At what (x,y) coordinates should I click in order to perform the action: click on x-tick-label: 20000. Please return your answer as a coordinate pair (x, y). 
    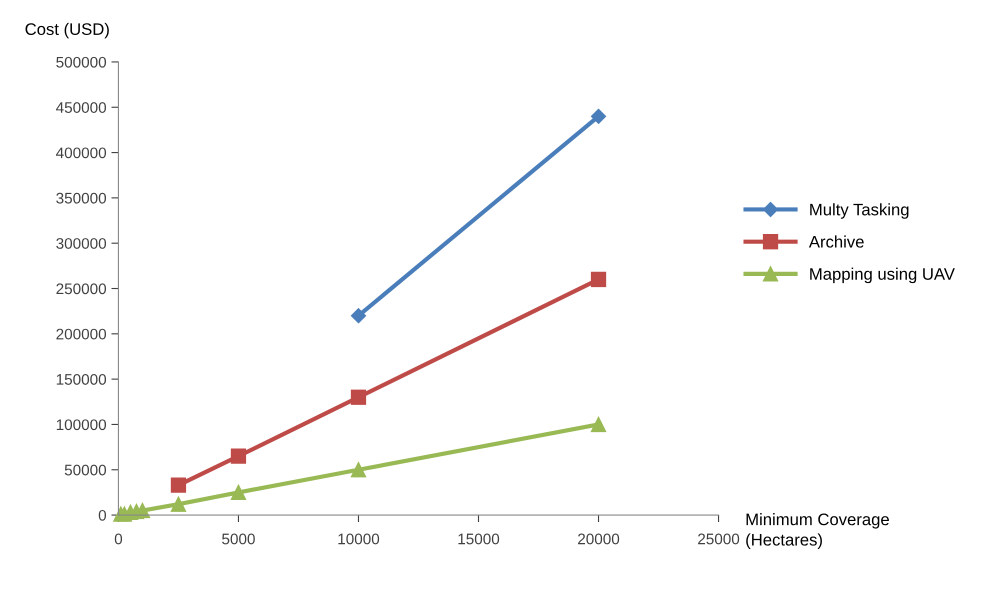
    Looking at the image, I should click on (599, 539).